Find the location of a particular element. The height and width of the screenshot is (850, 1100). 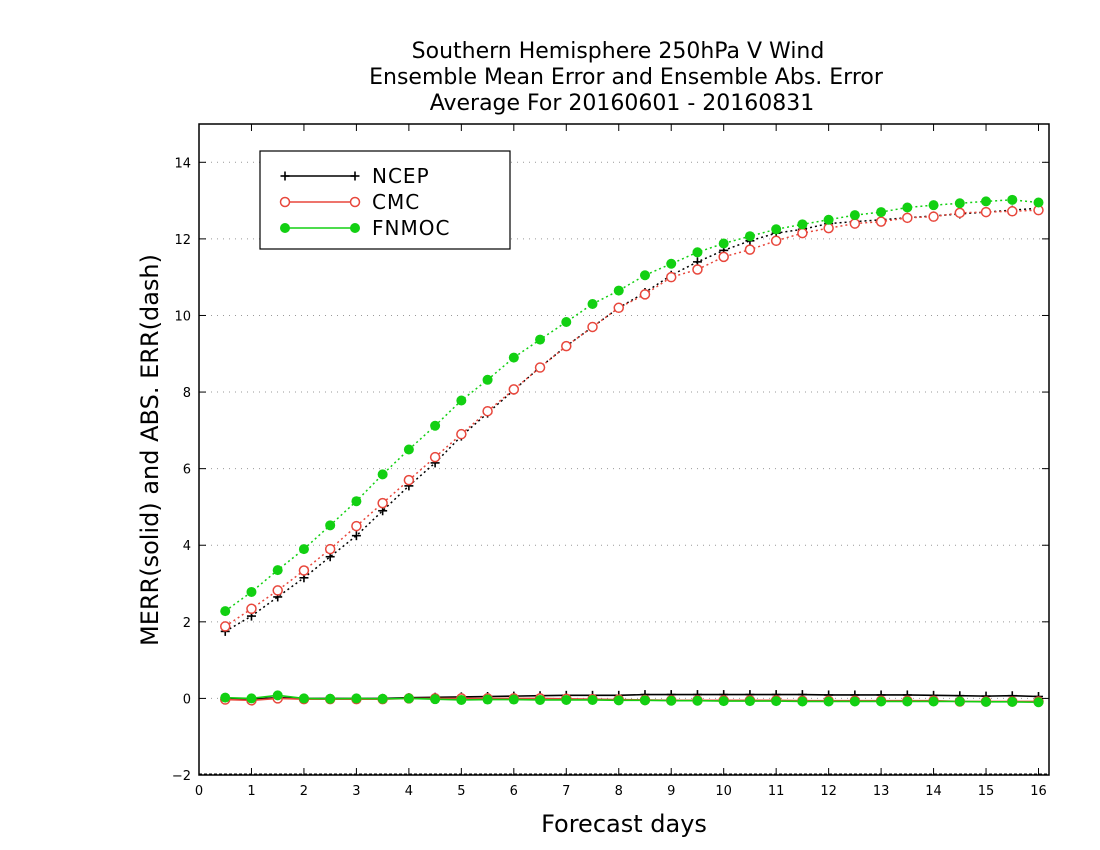

legend-marker-cmc is located at coordinates (285, 202).